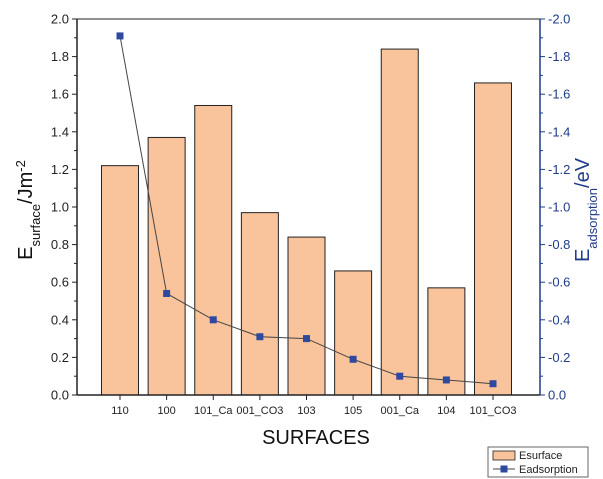 The image size is (603, 479). Describe the element at coordinates (60, 56) in the screenshot. I see `y-left-tick-label: 1.8` at that location.